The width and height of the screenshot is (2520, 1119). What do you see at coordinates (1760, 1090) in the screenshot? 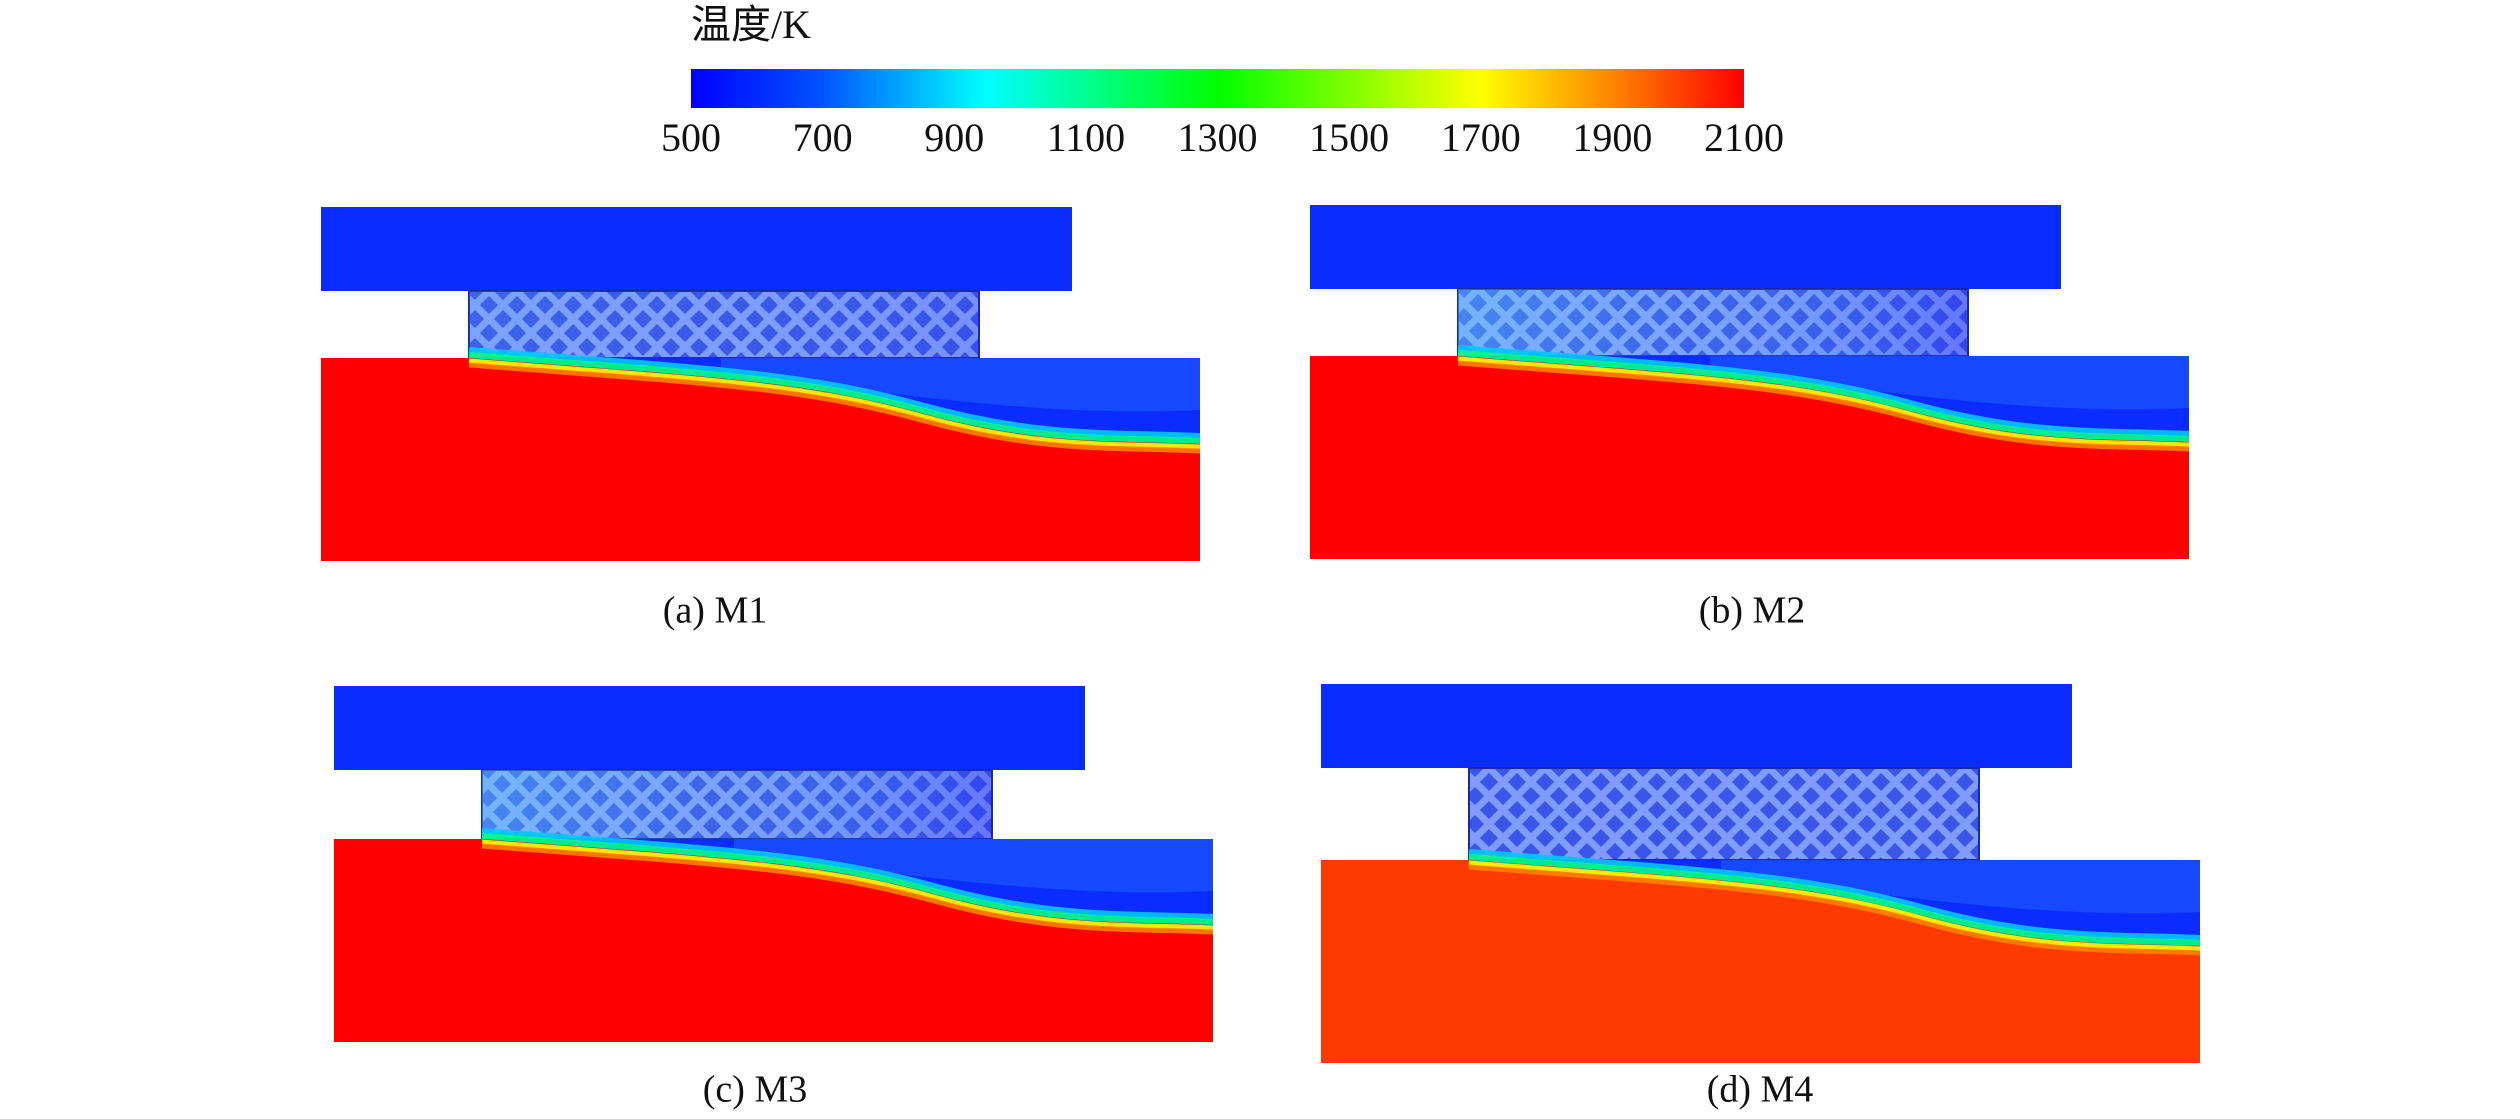
I see `panel-caption: (d) M4` at bounding box center [1760, 1090].